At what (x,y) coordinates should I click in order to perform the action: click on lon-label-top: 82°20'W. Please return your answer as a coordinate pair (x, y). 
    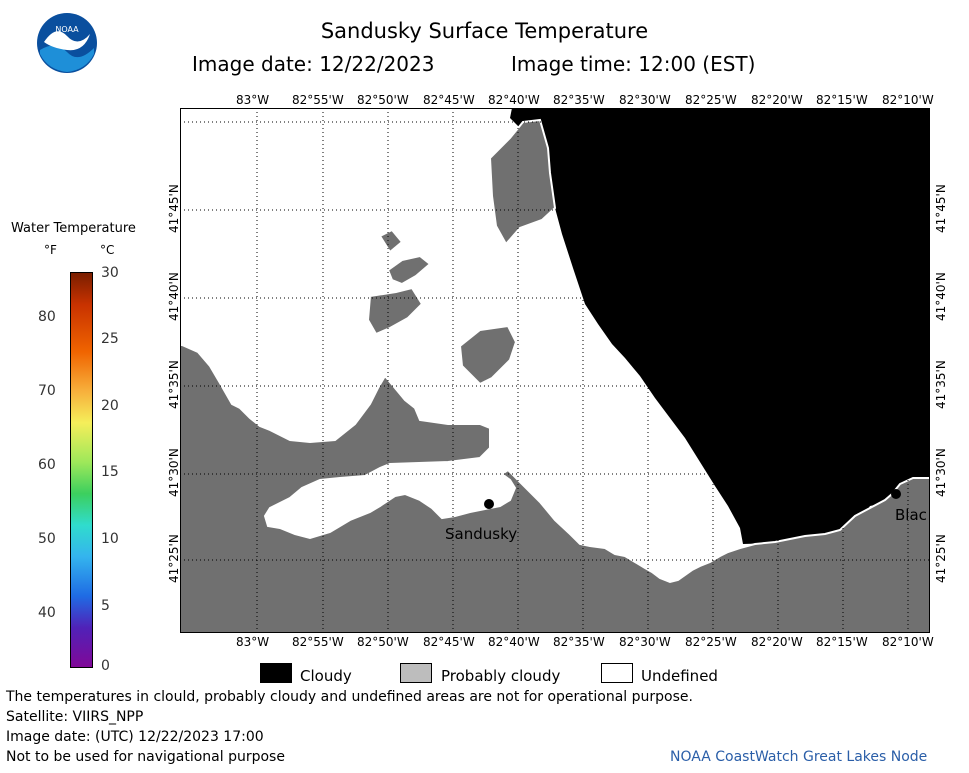
    Looking at the image, I should click on (777, 100).